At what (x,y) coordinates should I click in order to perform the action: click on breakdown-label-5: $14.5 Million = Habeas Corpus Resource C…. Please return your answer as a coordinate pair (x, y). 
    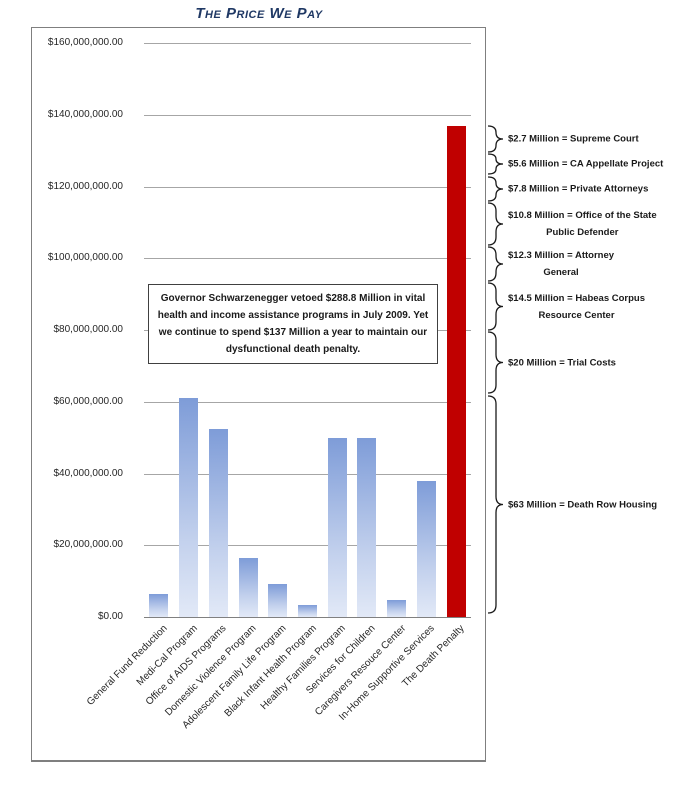
    Looking at the image, I should click on (577, 306).